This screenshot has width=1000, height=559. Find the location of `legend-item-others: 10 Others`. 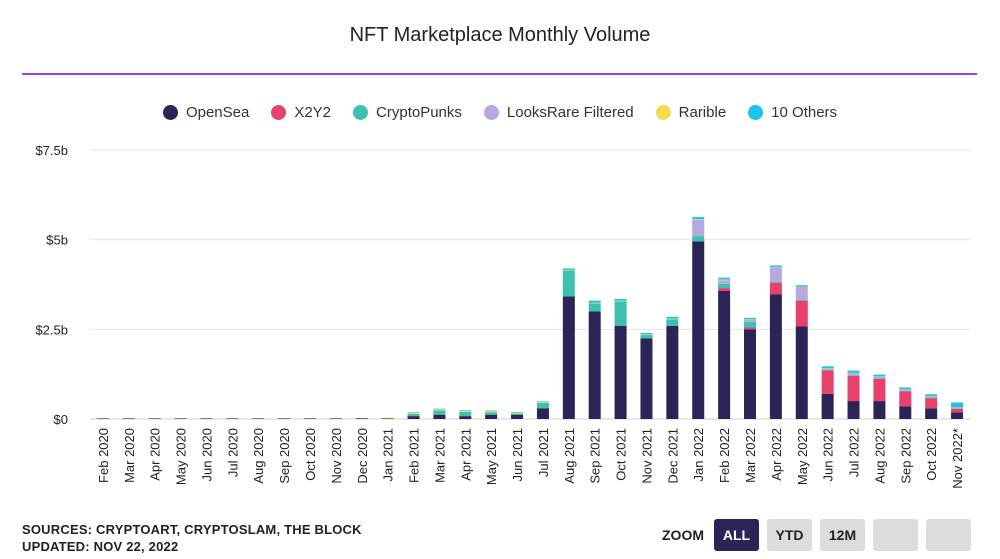

legend-item-others: 10 Others is located at coordinates (792, 112).